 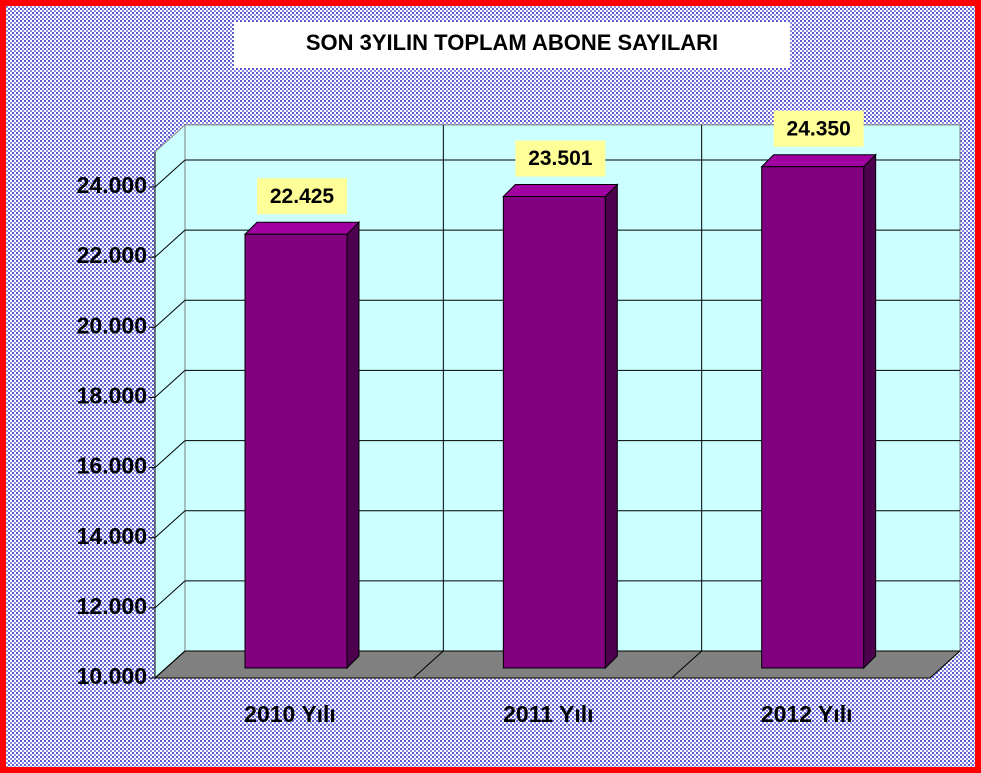 What do you see at coordinates (112, 325) in the screenshot?
I see `y-tick-label: 20.000` at bounding box center [112, 325].